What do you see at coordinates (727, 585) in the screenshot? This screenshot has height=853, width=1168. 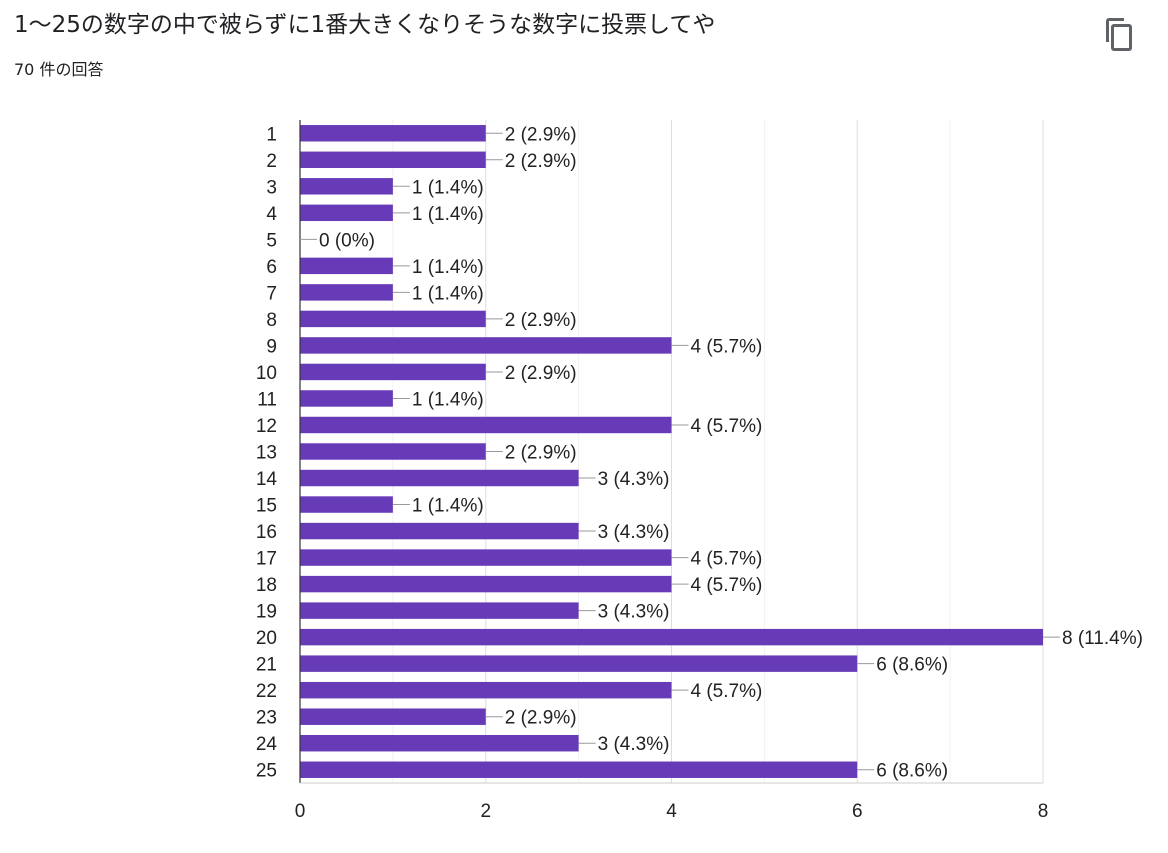 I see `data-label-18: 4 (5.7%)` at bounding box center [727, 585].